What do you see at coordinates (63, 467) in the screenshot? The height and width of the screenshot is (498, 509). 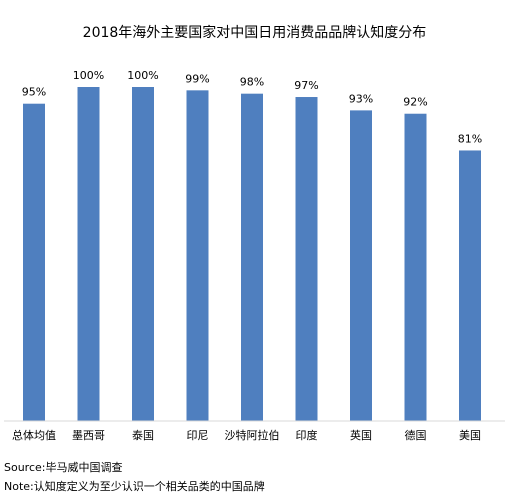 I see `source-note: Source:毕马威中国调查` at bounding box center [63, 467].